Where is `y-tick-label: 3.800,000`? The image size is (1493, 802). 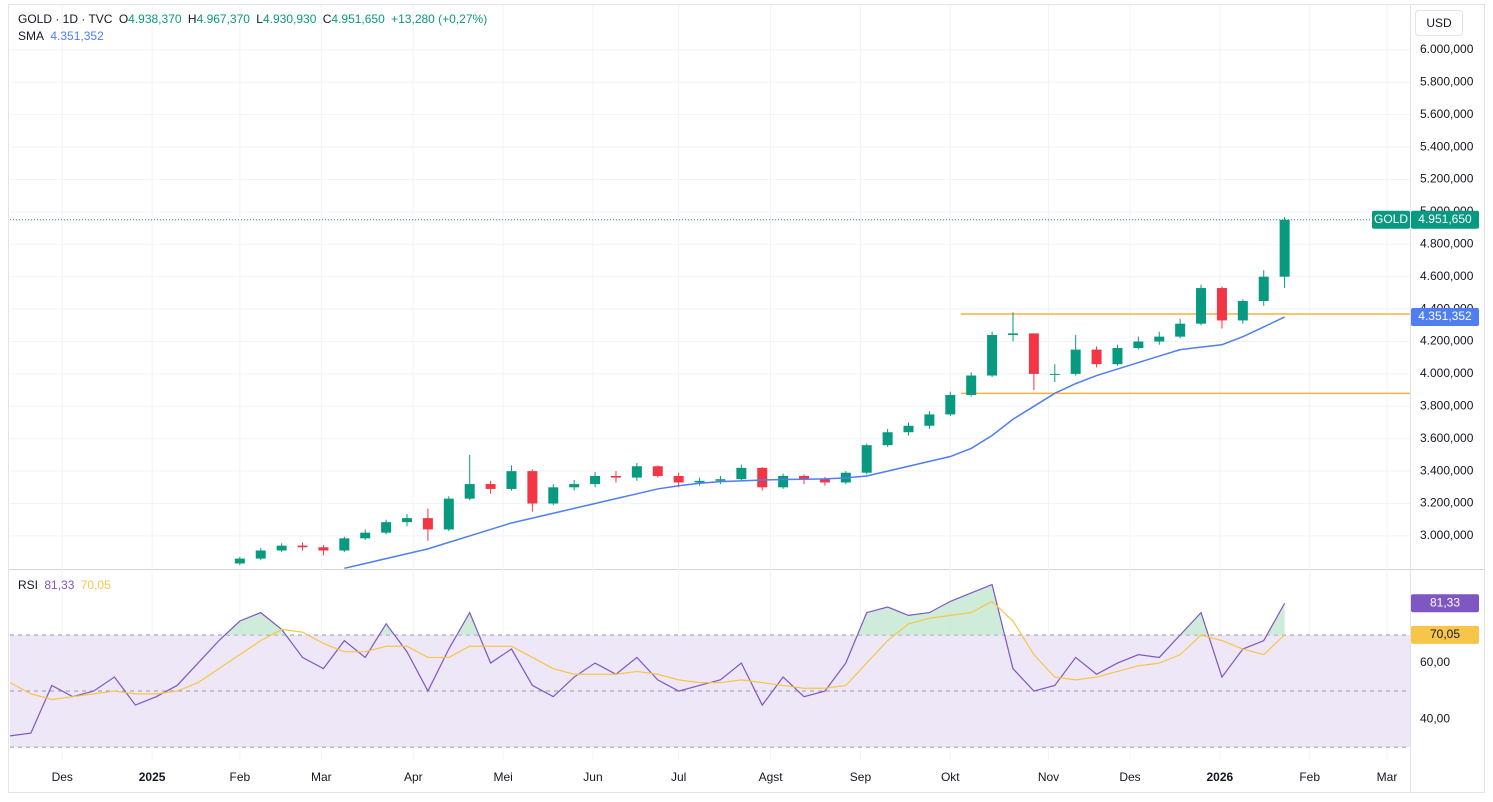 y-tick-label: 3.800,000 is located at coordinates (1447, 405).